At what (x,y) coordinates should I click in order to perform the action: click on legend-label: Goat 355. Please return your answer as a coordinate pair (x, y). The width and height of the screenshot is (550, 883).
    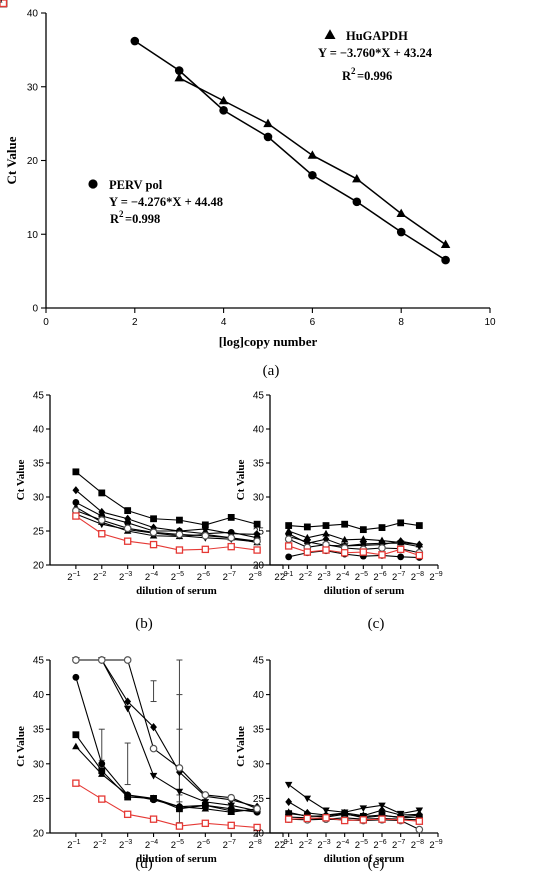
    Looking at the image, I should click on (20, 1).